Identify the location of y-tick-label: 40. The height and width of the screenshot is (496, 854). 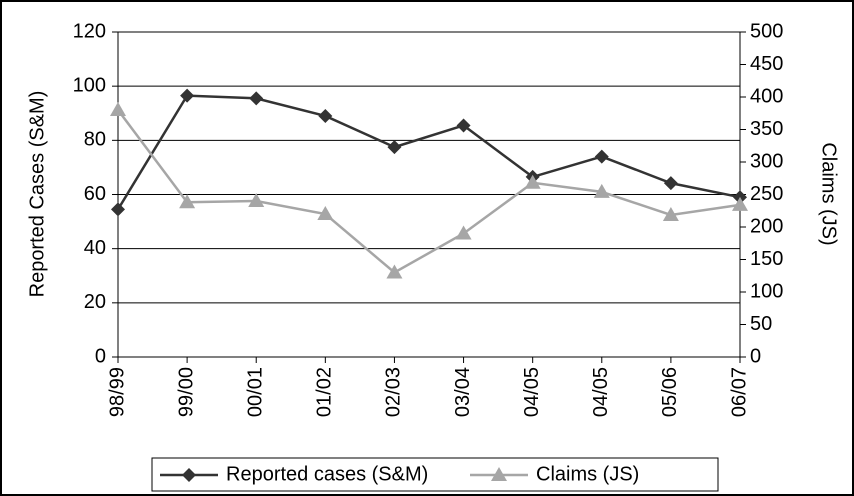
(95, 248).